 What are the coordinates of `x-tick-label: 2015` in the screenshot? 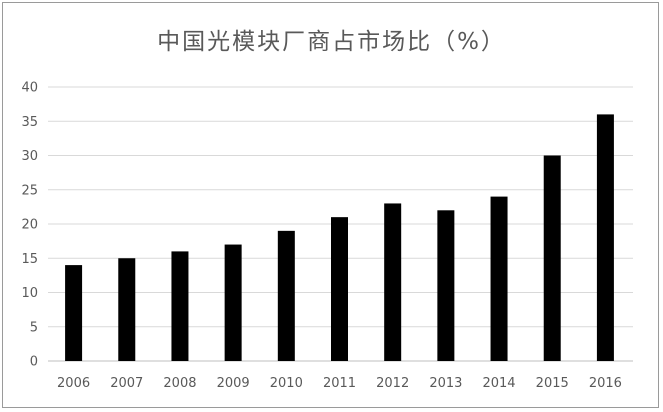 It's located at (552, 383).